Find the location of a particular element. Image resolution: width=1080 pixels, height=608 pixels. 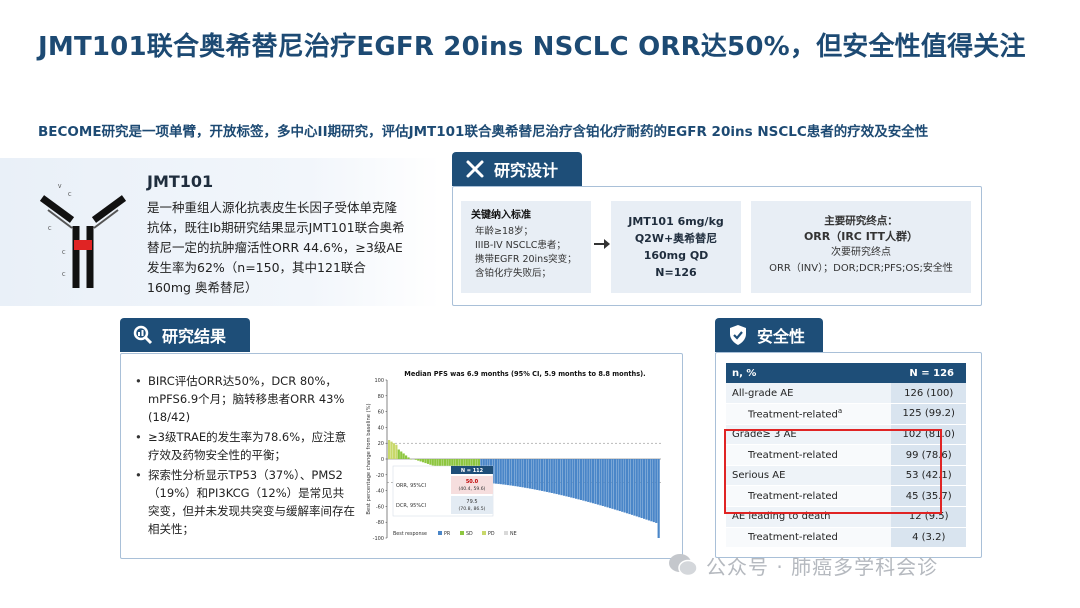

svg-text: C is located at coordinates (64, 275).